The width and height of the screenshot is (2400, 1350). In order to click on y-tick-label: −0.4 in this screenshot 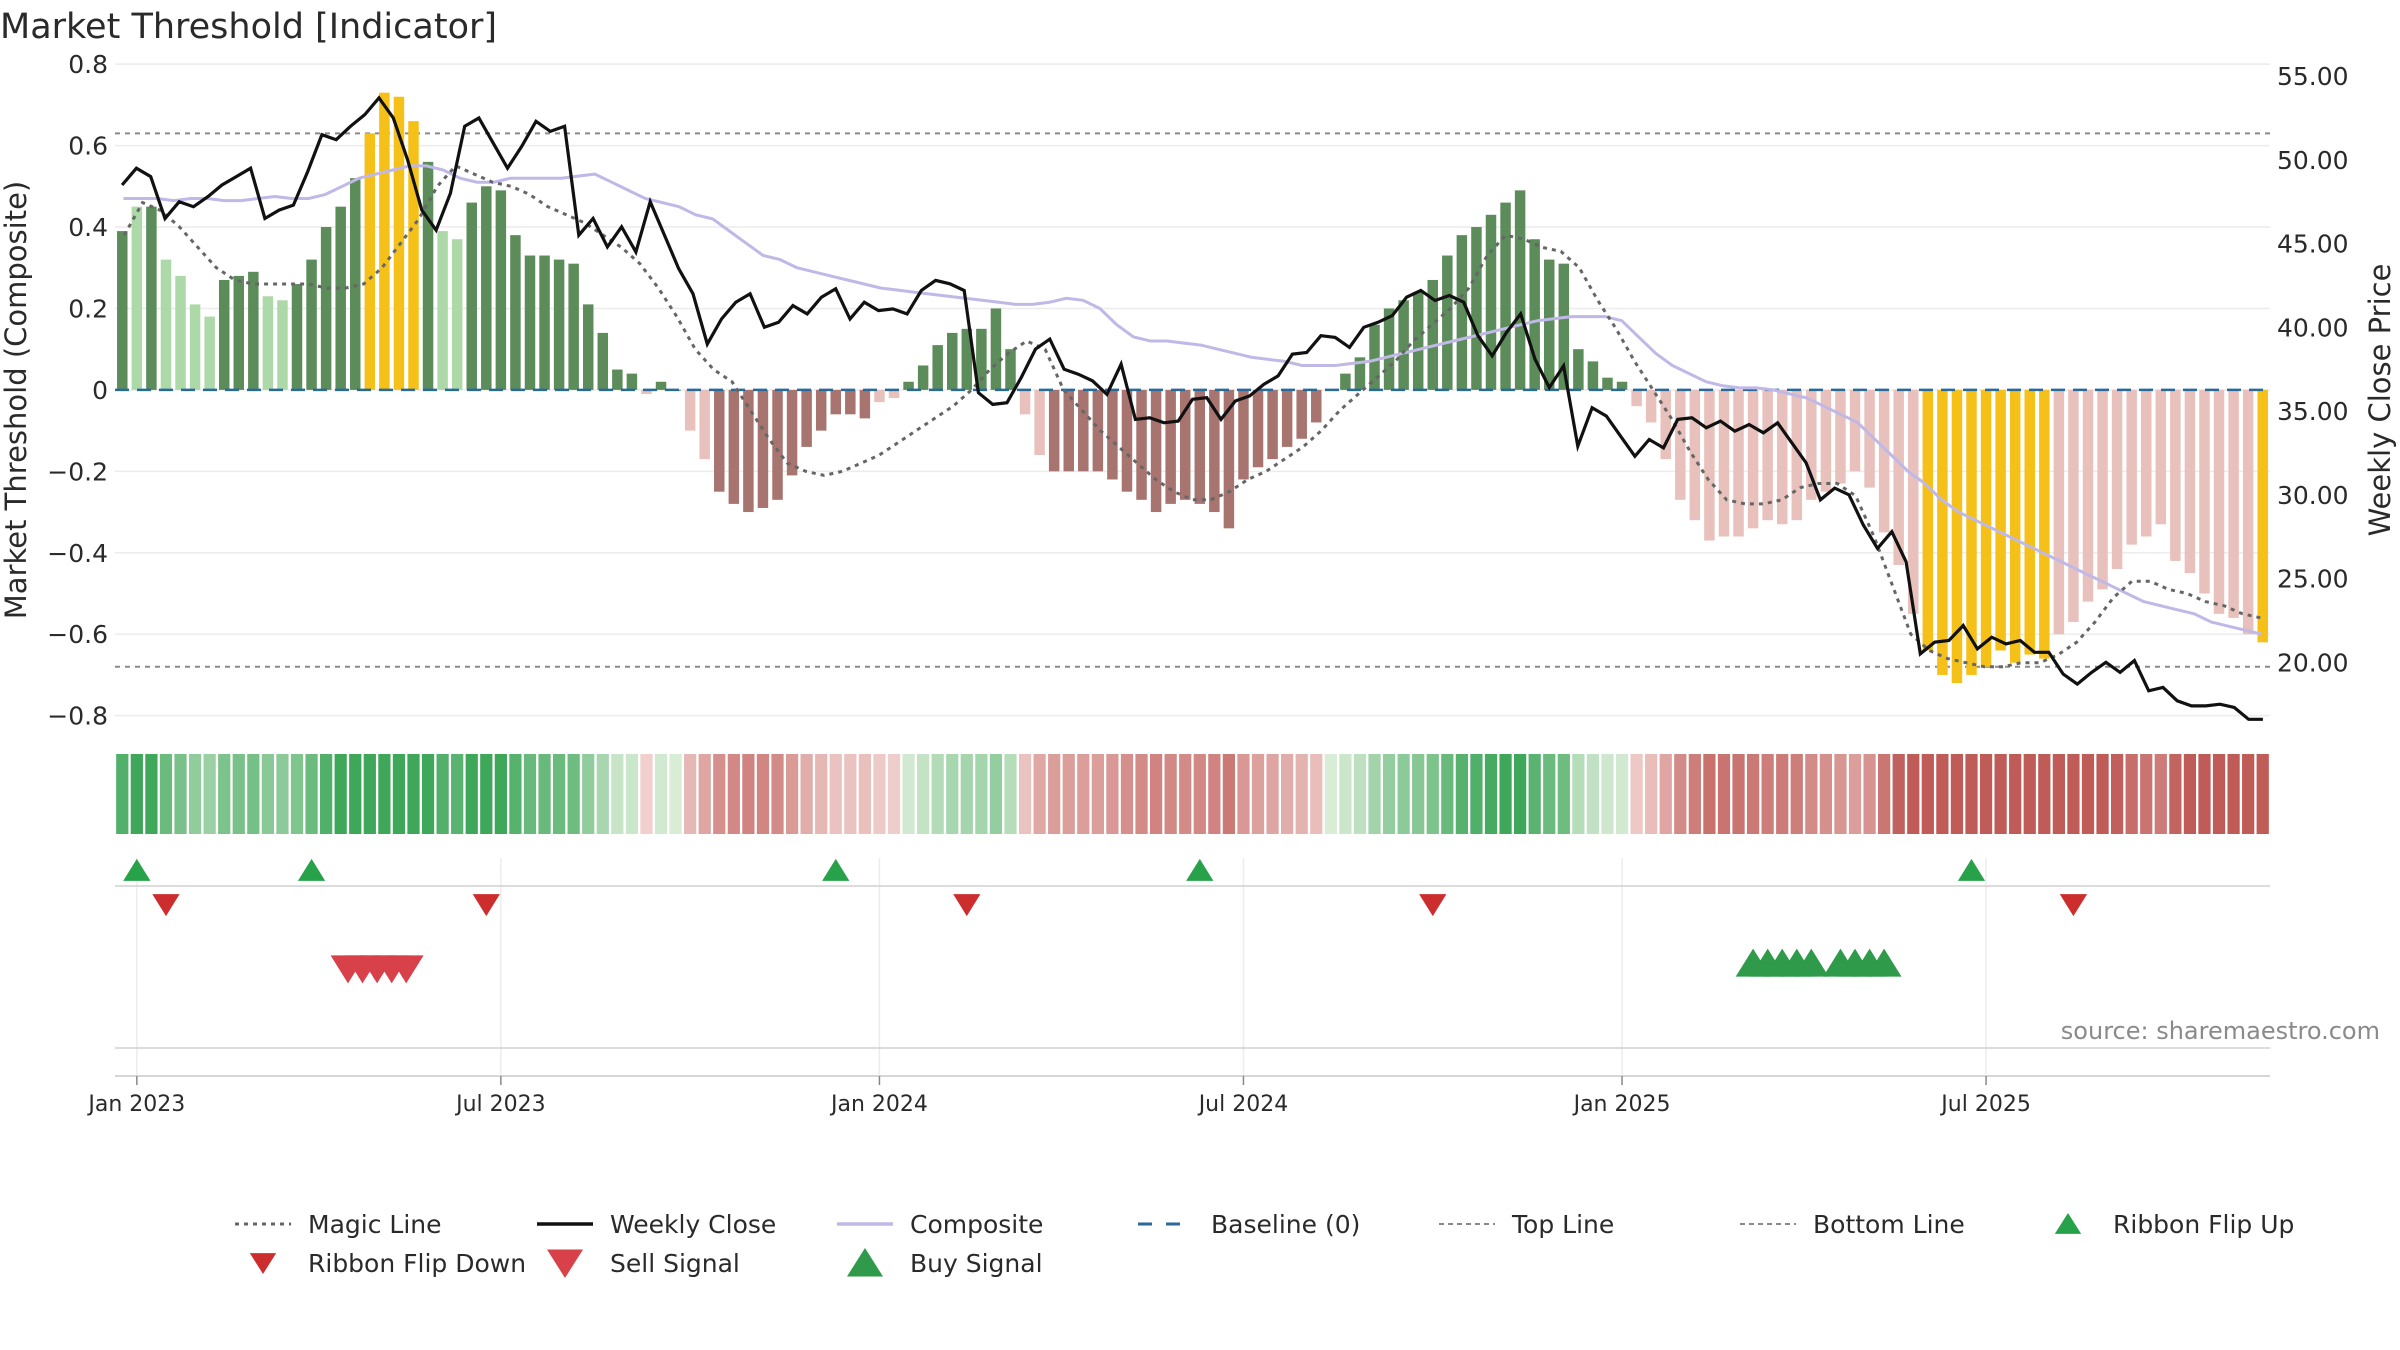, I will do `click(77, 553)`.